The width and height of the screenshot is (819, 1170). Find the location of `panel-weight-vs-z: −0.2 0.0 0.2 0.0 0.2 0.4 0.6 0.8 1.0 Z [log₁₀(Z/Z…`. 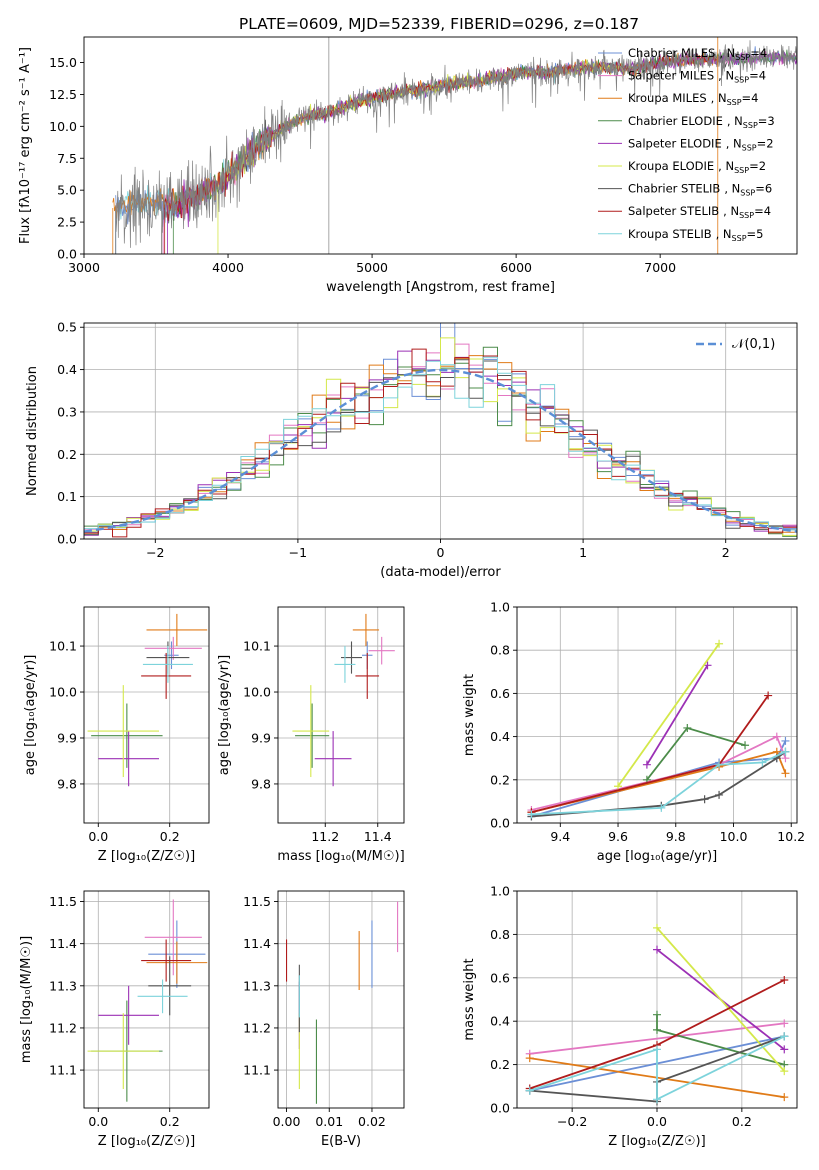

panel-weight-vs-z: −0.2 0.0 0.2 0.0 0.2 0.4 0.6 0.8 1.0 Z [log₁₀(Z/Z… is located at coordinates (630, 1016).